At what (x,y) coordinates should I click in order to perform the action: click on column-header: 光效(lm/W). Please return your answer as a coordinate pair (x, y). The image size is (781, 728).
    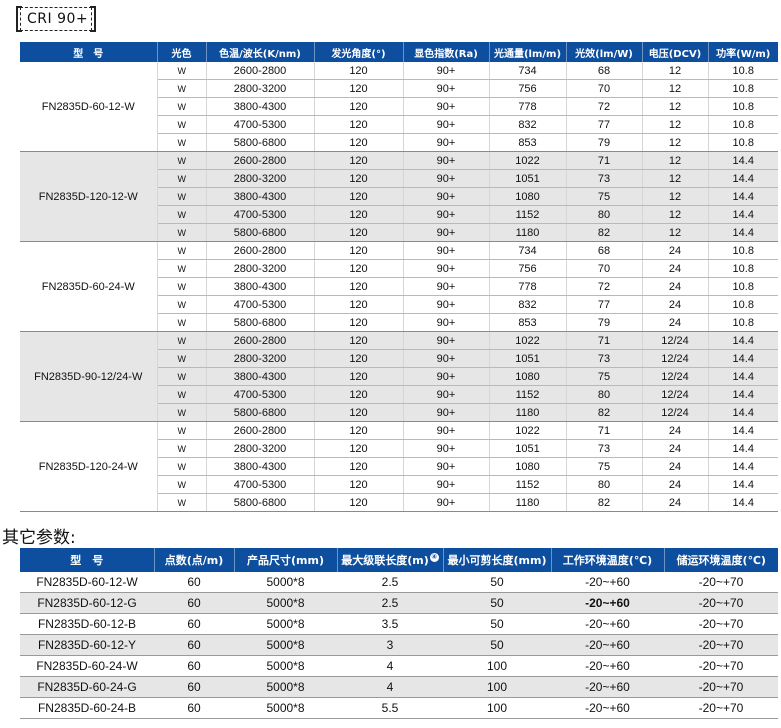
    Looking at the image, I should click on (604, 52).